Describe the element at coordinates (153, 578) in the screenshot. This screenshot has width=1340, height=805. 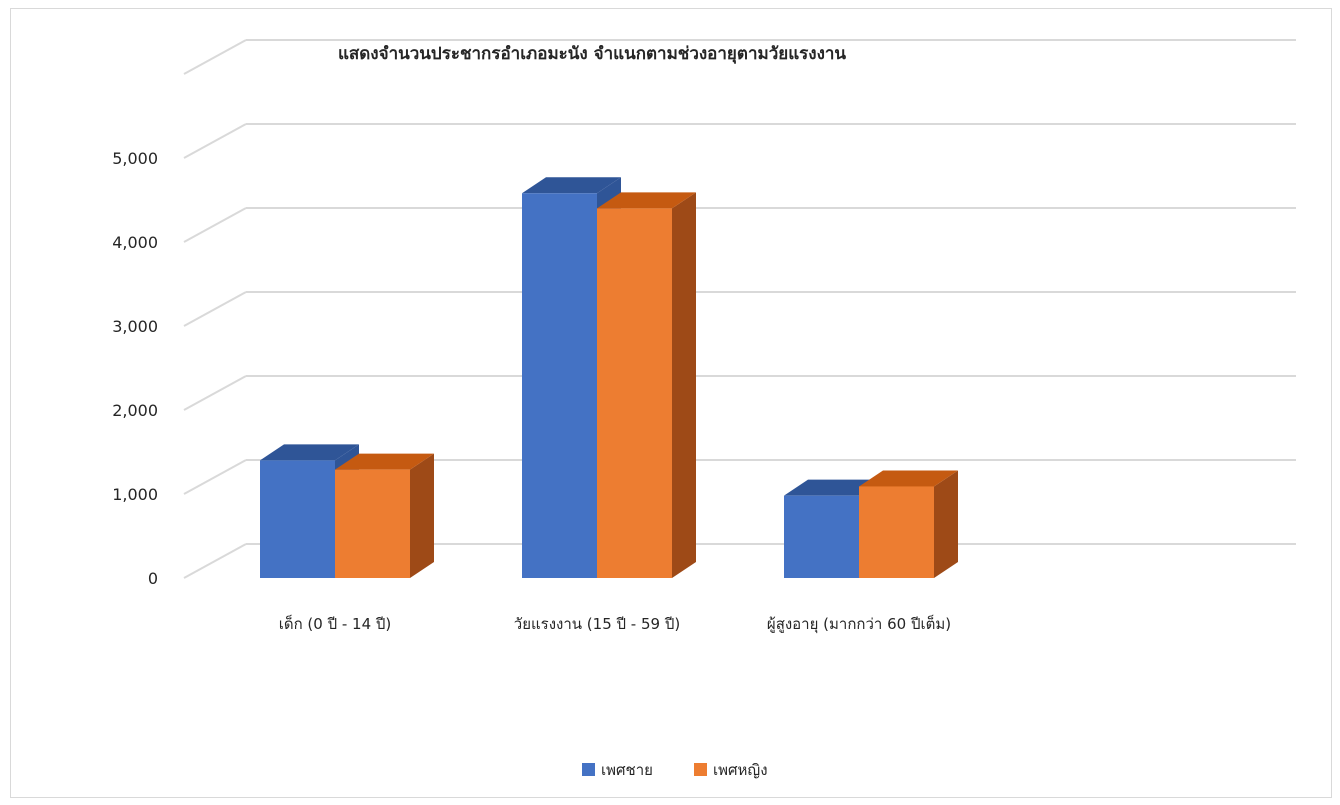
I see `y-tick-label: 0` at that location.